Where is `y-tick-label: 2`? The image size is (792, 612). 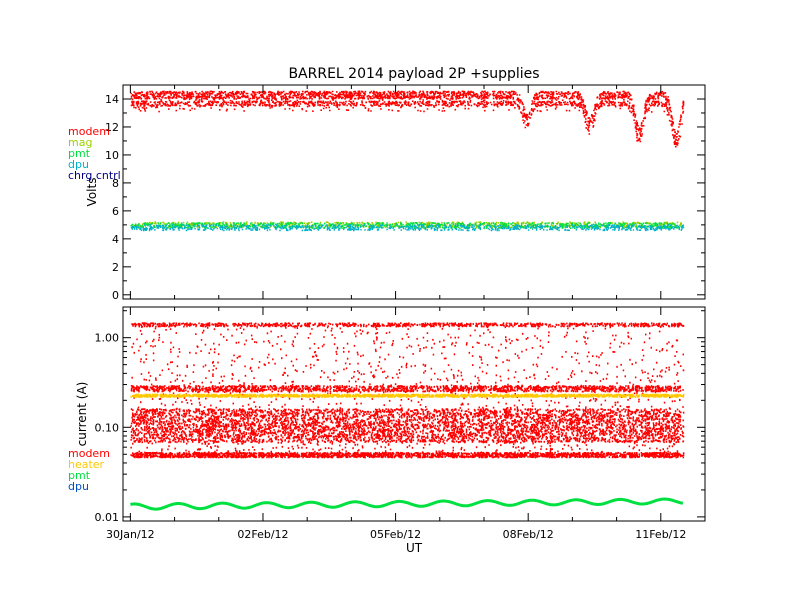 y-tick-label: 2 is located at coordinates (115, 267).